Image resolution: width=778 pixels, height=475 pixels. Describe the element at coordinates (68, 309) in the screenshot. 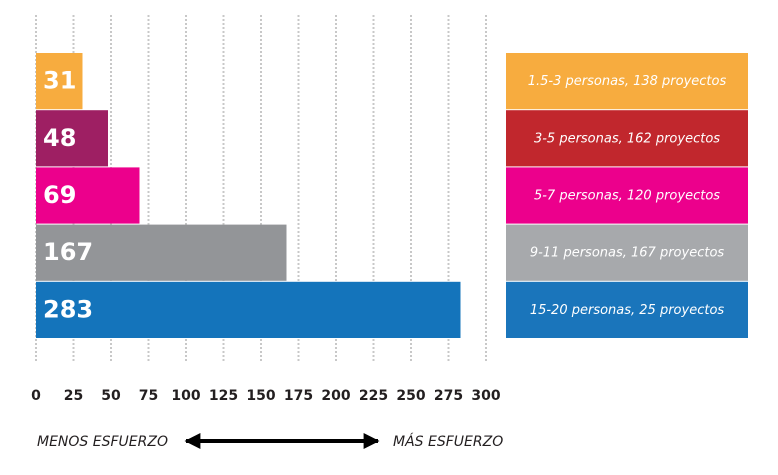

I see `data-label: 283` at that location.